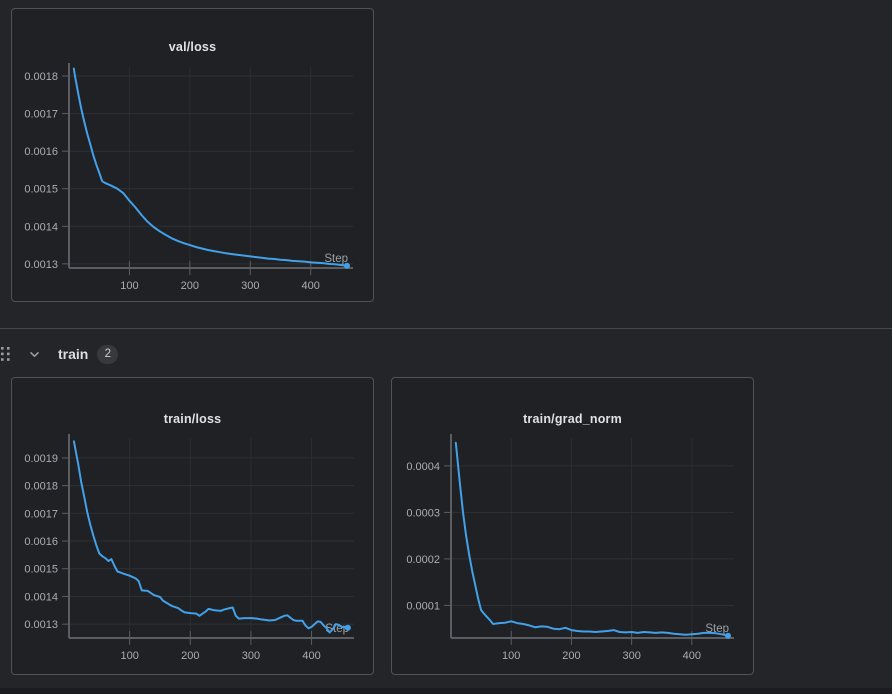 This screenshot has width=892, height=694. Describe the element at coordinates (201, 354) in the screenshot. I see `train-section-header: train 2` at that location.